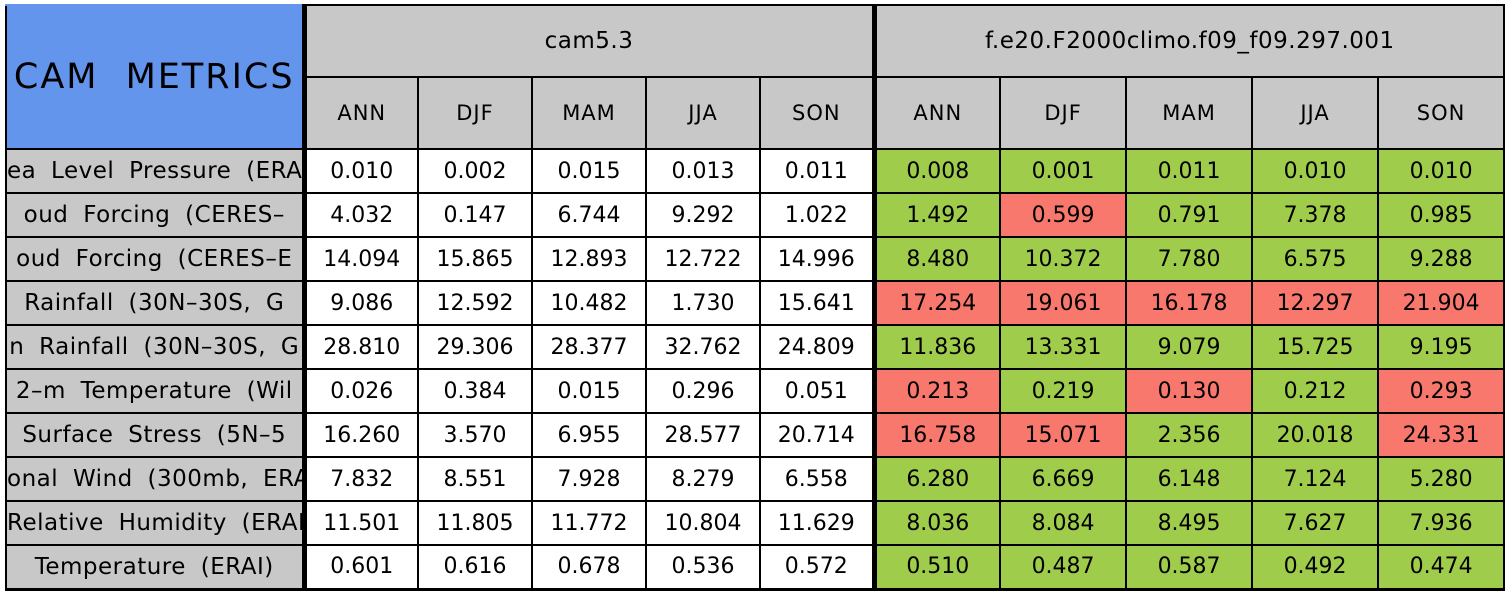 The width and height of the screenshot is (1510, 611). What do you see at coordinates (1441, 479) in the screenshot?
I see `fe20-value-cell: 5.280` at bounding box center [1441, 479].